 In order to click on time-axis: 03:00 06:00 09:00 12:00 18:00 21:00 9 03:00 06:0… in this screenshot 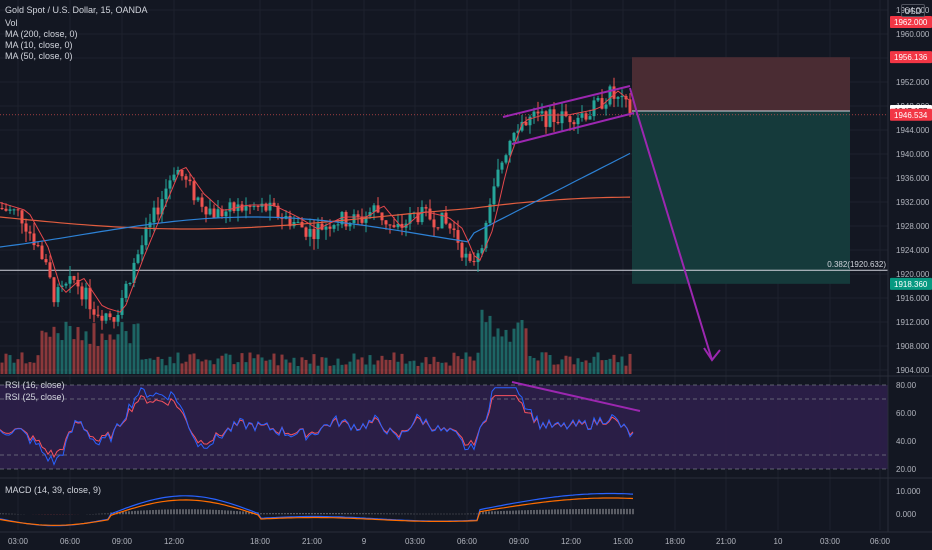, I will do `click(466, 538)`.